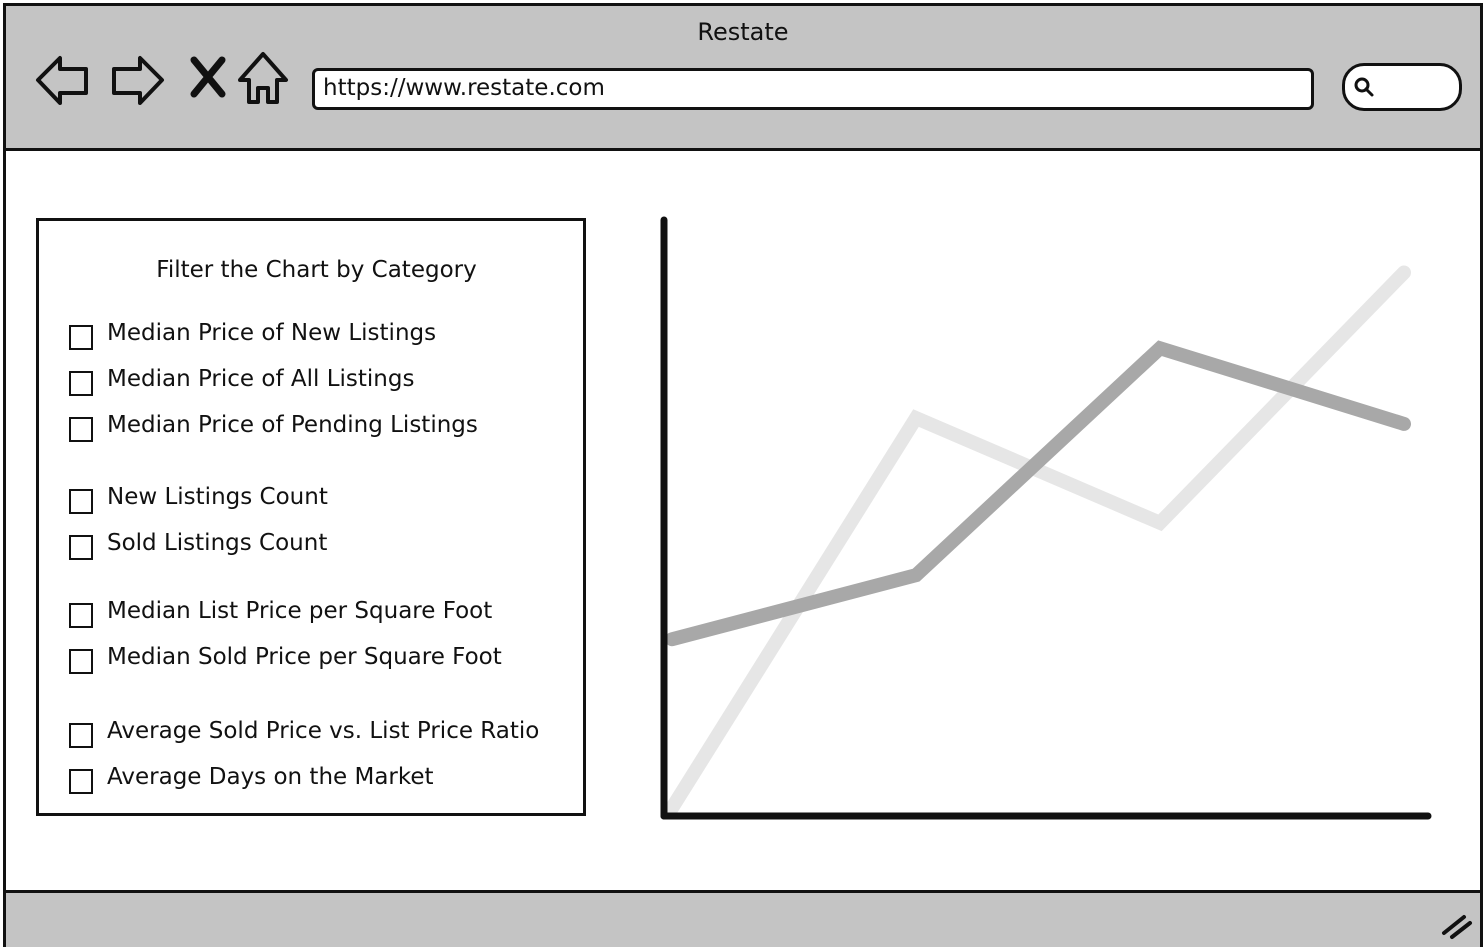 Image resolution: width=1484 pixels, height=948 pixels. Describe the element at coordinates (63, 78) in the screenshot. I see `back-arrow-icon` at that location.